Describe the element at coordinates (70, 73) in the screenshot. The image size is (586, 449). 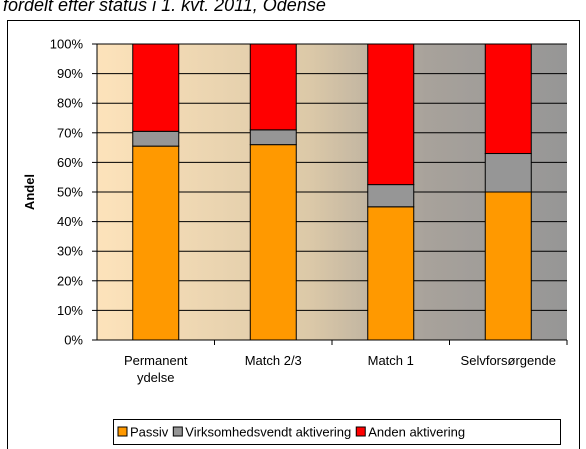
I see `y-tick-label: 90%` at that location.